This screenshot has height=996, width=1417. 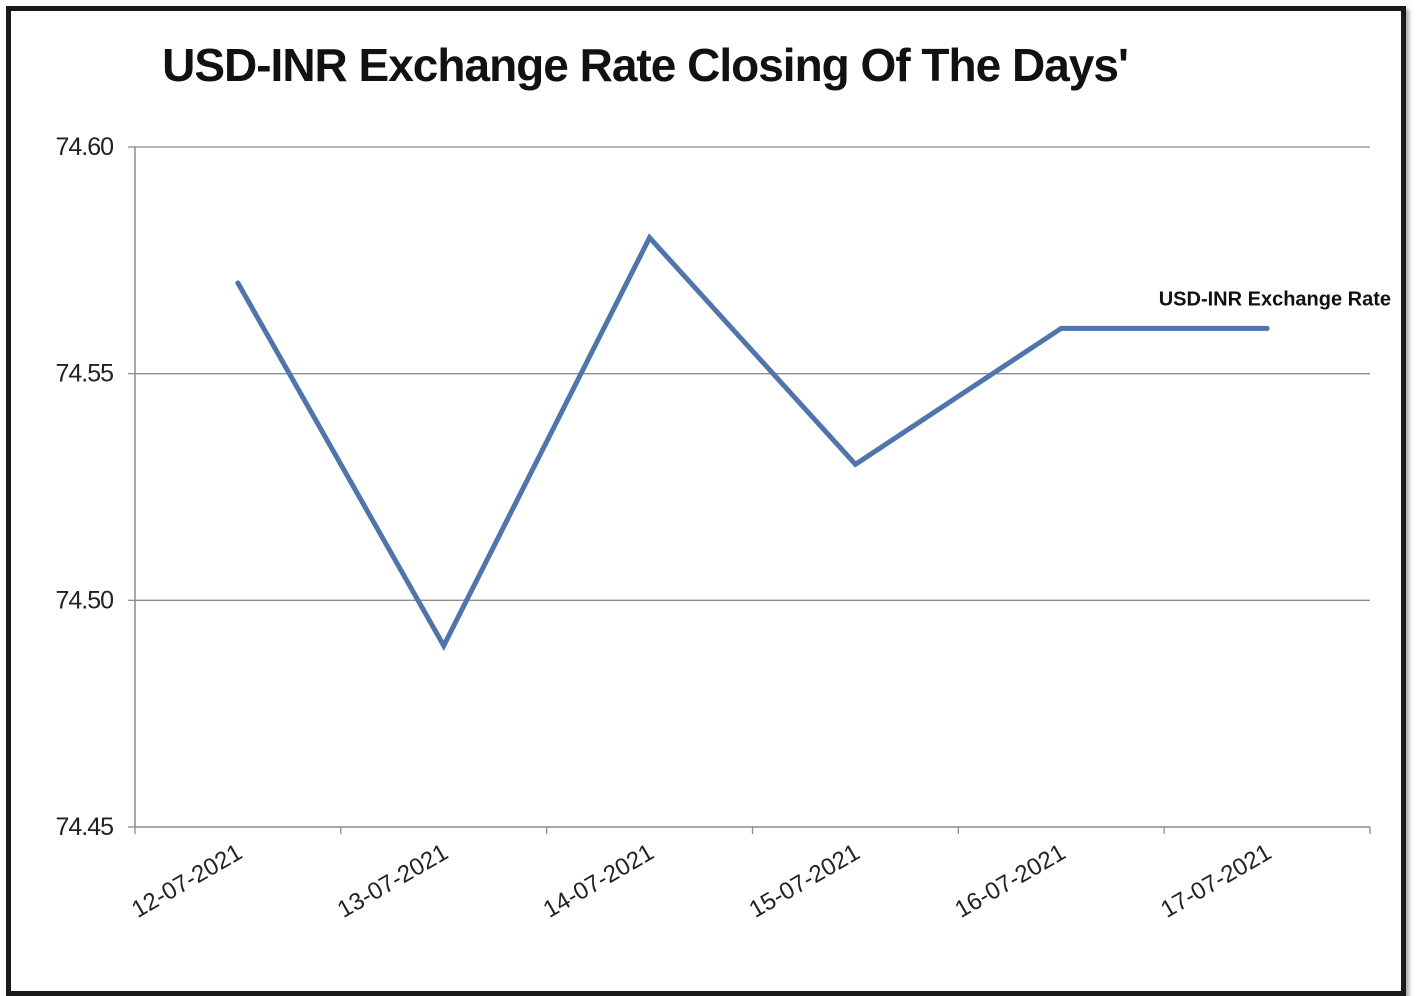 What do you see at coordinates (187, 881) in the screenshot?
I see `x-tick-label-0: 12-07-2021` at bounding box center [187, 881].